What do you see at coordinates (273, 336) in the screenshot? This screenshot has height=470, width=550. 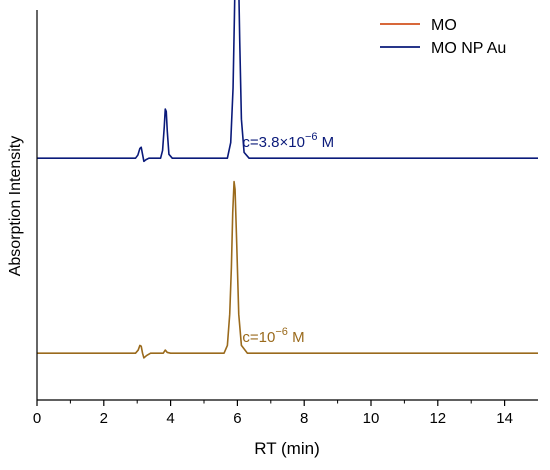 I see `concentration-annotation-mo: c=10−6 M` at bounding box center [273, 336].